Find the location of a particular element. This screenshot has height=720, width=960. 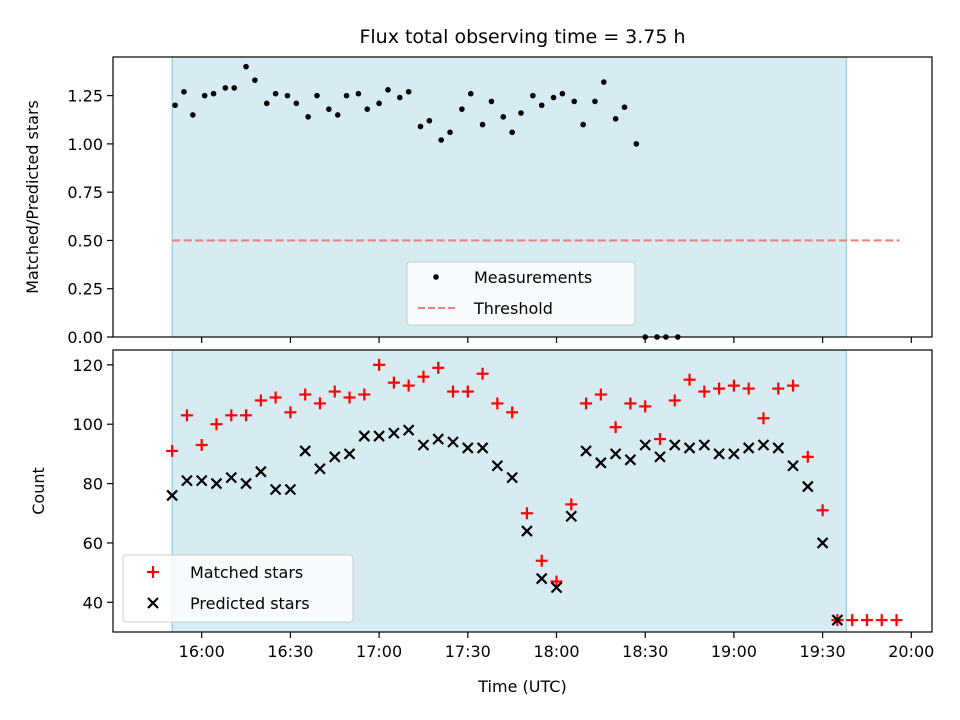

x-tick-label: 20:00 is located at coordinates (911, 651).